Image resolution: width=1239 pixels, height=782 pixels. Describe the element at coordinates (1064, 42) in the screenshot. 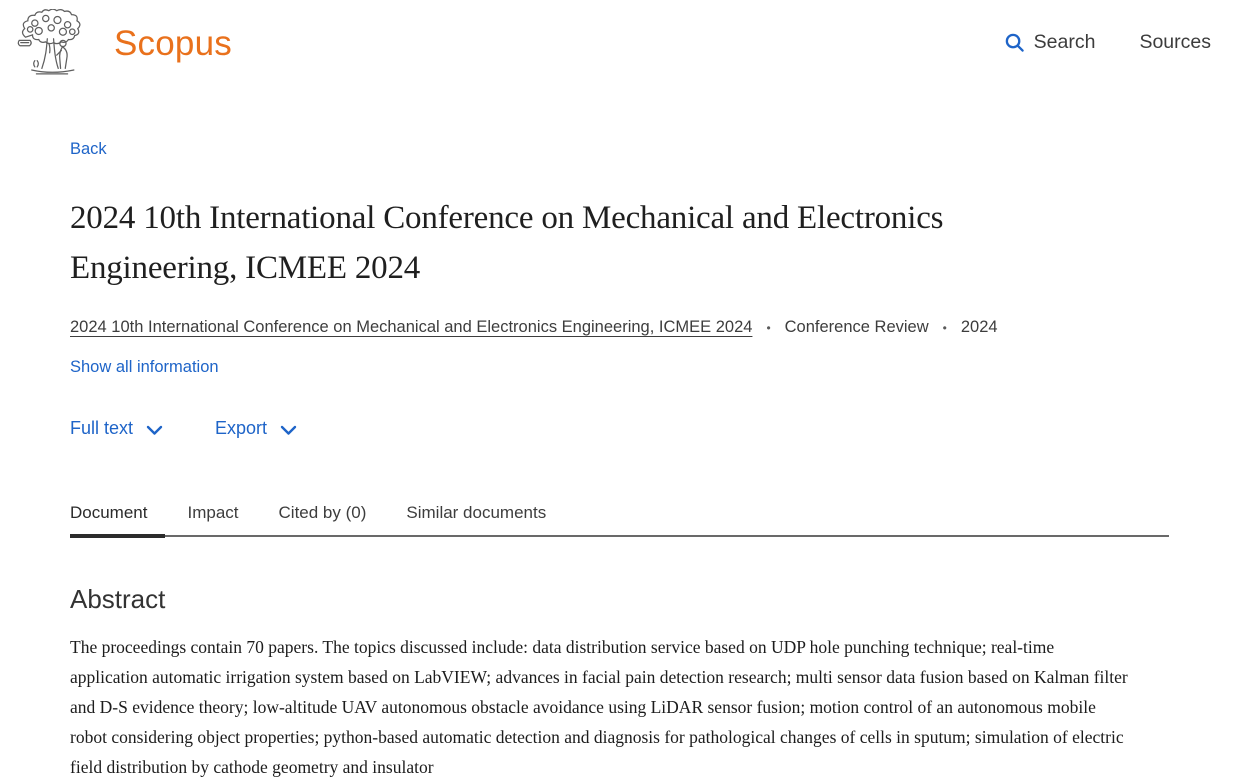

I see `nav-search-label: Search` at that location.